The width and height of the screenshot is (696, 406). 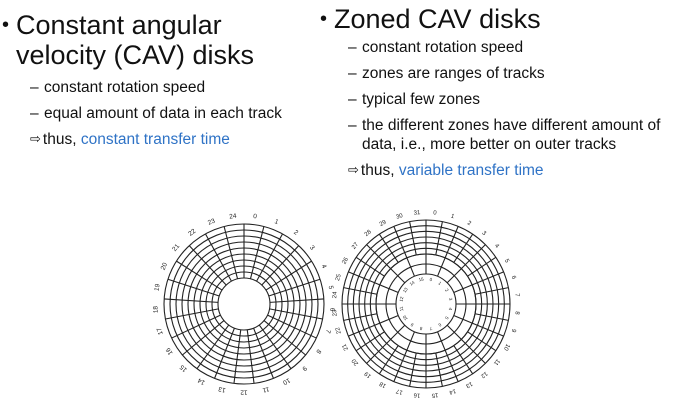 I want to click on inner-sector-label: 15, so click(x=421, y=279).